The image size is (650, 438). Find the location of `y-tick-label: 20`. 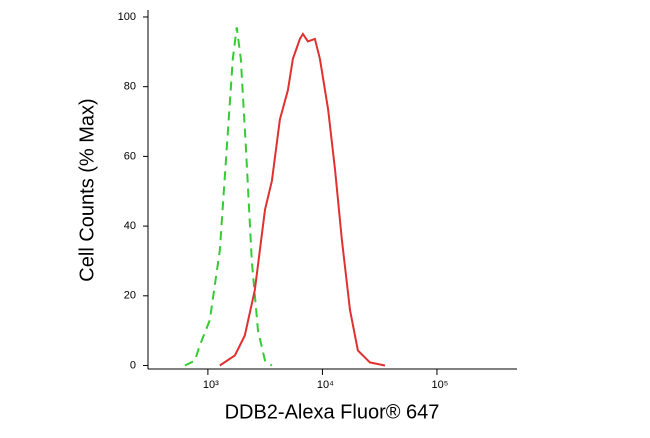

y-tick-label: 20 is located at coordinates (130, 296).